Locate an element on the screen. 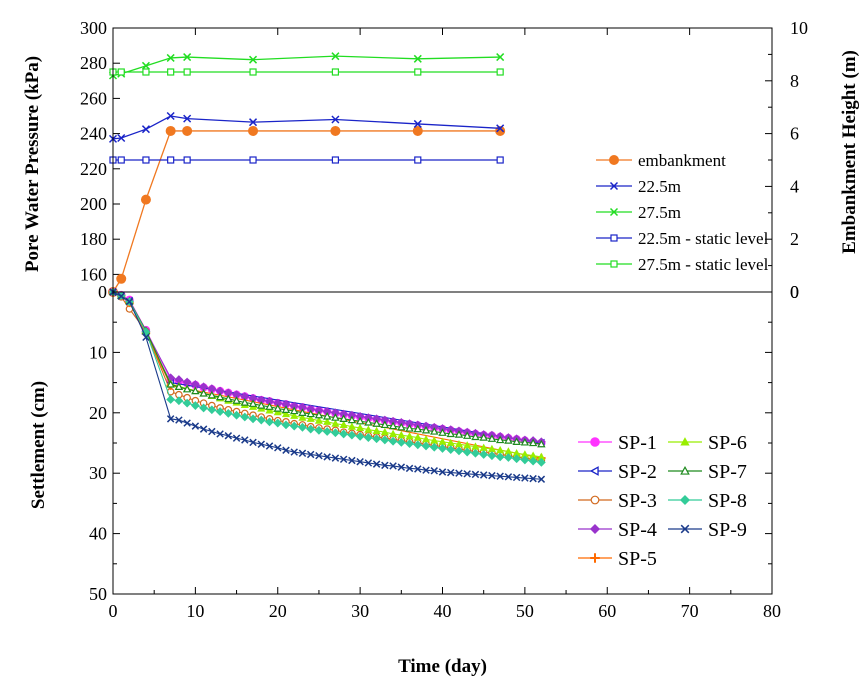  y2-tick-label-right: 8 is located at coordinates (794, 81).